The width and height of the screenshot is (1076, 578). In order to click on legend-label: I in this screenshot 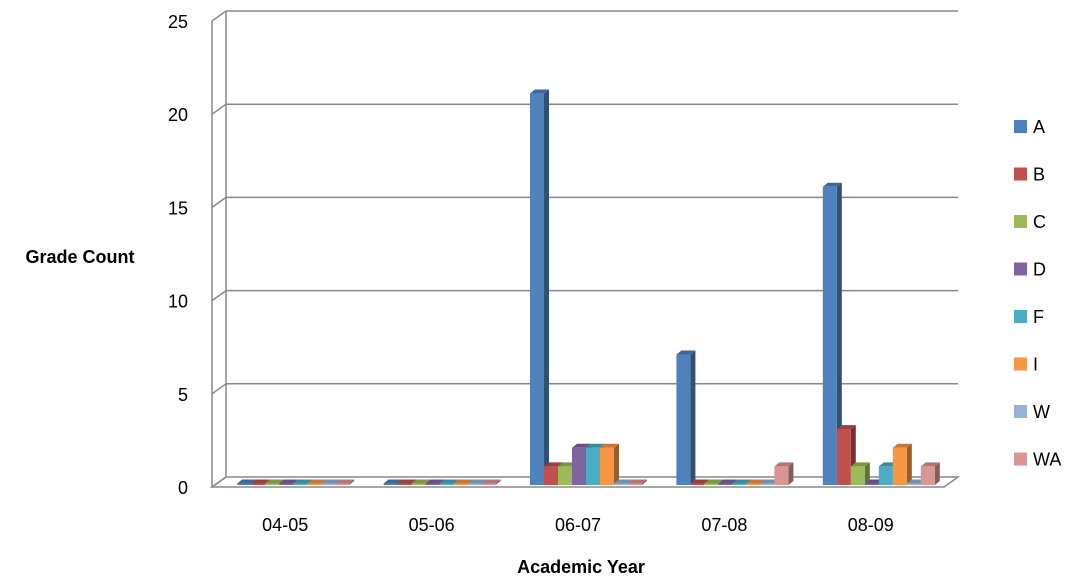, I will do `click(1035, 365)`.